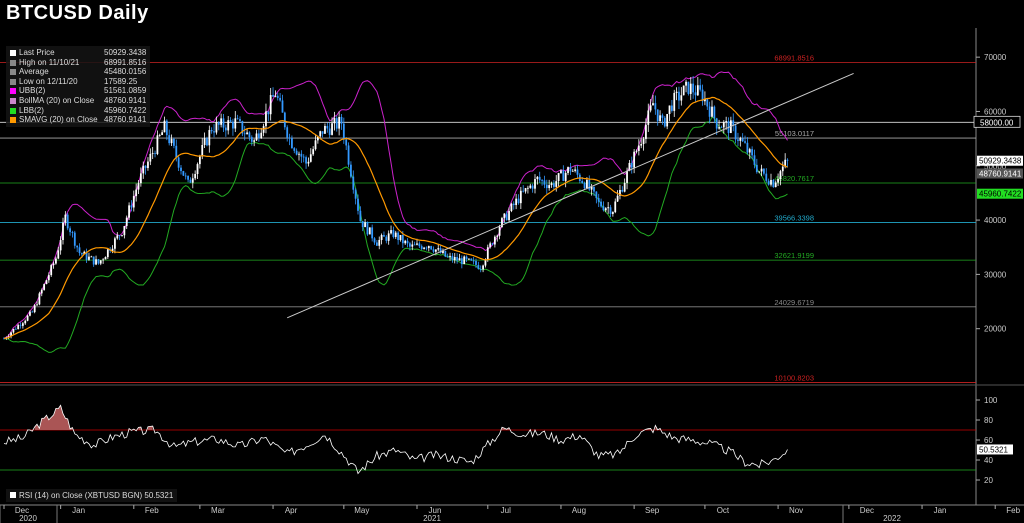 The image size is (1024, 523). I want to click on level-box, so click(997, 121).